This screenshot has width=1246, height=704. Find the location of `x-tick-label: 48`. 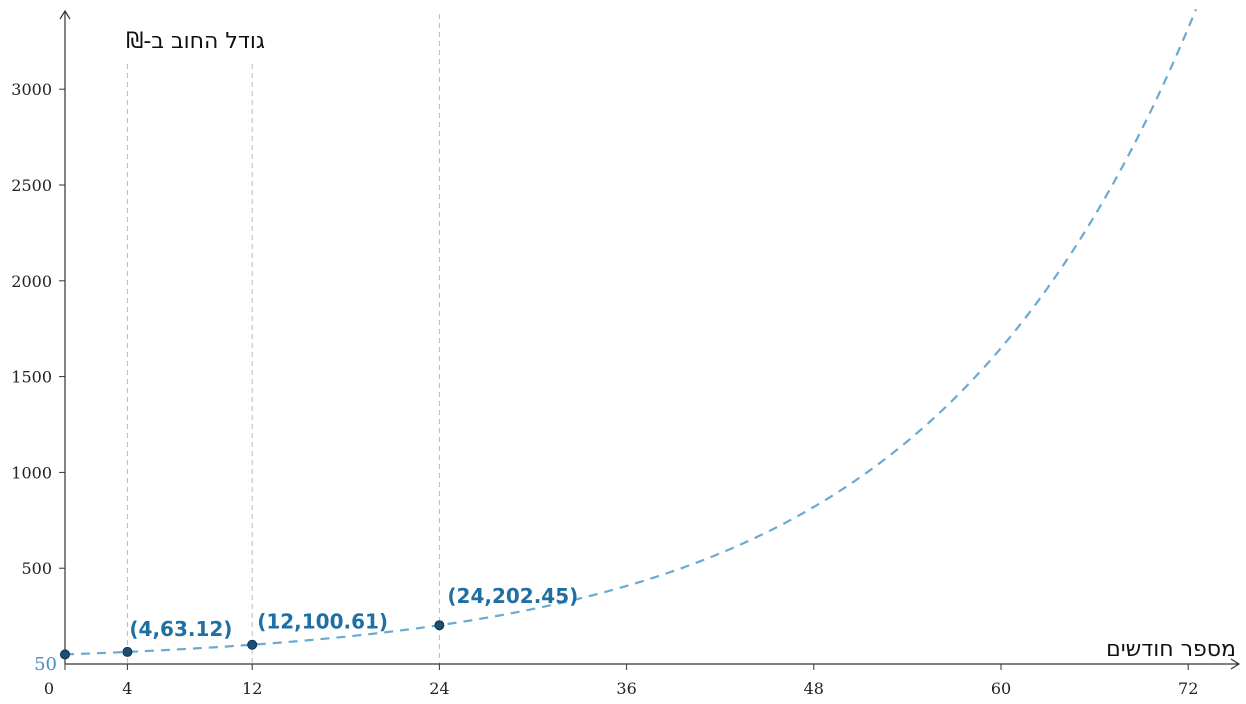

x-tick-label: 48 is located at coordinates (814, 688).